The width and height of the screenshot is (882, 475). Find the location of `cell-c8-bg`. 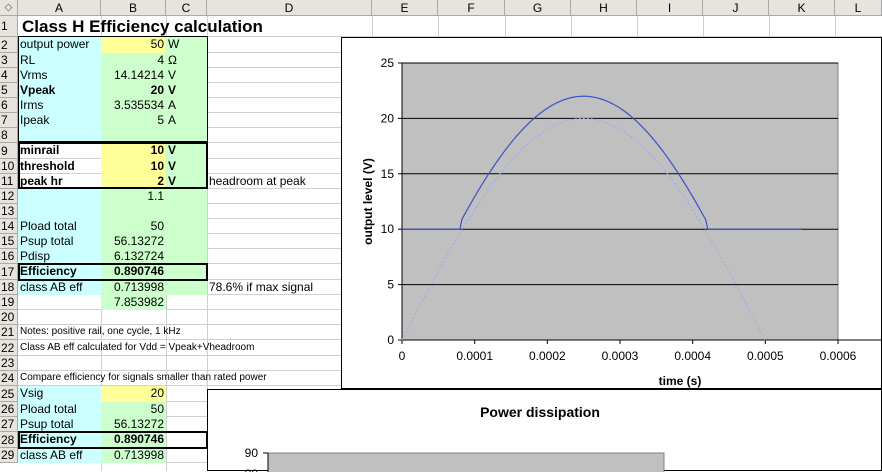

cell-c8-bg is located at coordinates (186, 135).